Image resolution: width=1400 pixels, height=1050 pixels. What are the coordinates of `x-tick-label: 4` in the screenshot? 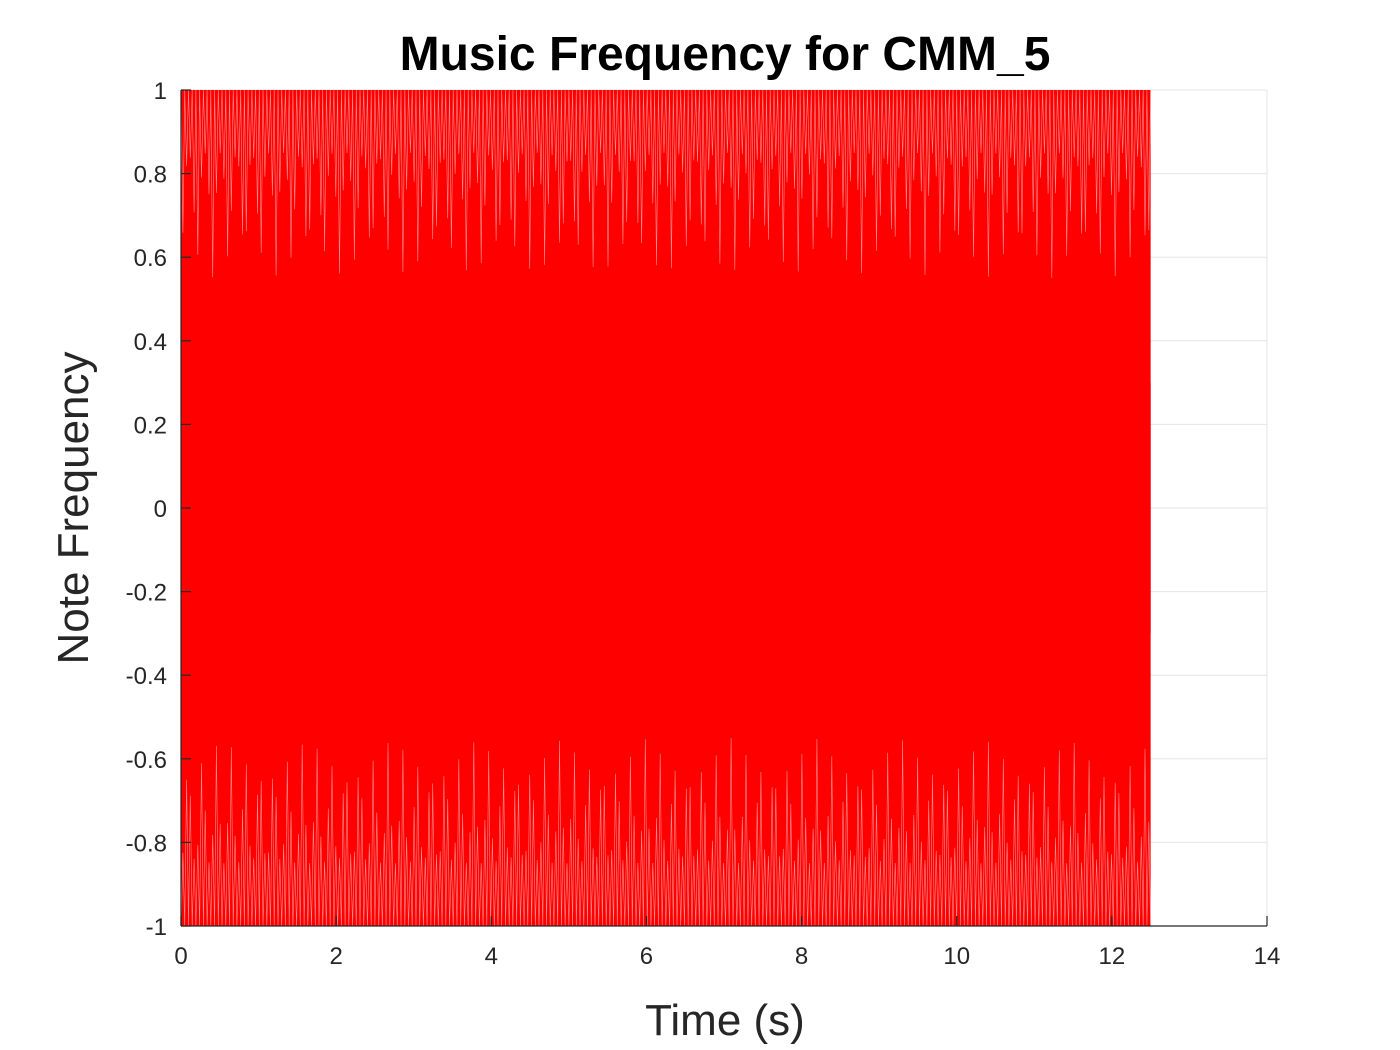 It's located at (491, 956).